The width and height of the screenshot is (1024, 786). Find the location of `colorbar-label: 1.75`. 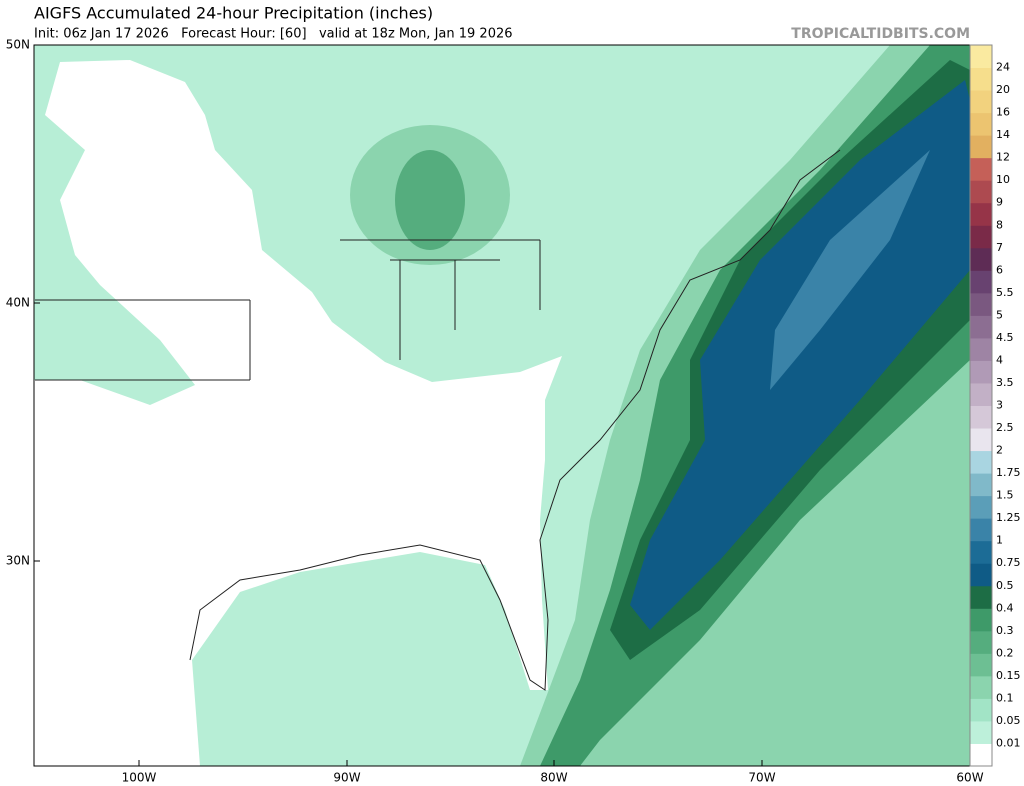

colorbar-label: 1.75 is located at coordinates (1008, 472).